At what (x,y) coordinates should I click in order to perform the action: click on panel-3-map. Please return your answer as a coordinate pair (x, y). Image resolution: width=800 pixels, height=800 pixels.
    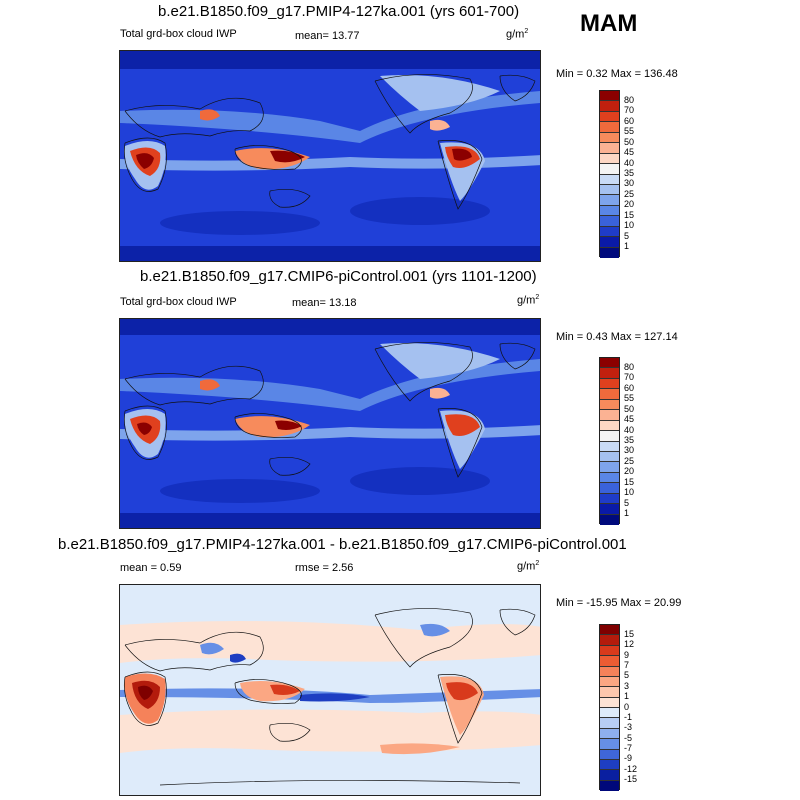
    Looking at the image, I should click on (330, 690).